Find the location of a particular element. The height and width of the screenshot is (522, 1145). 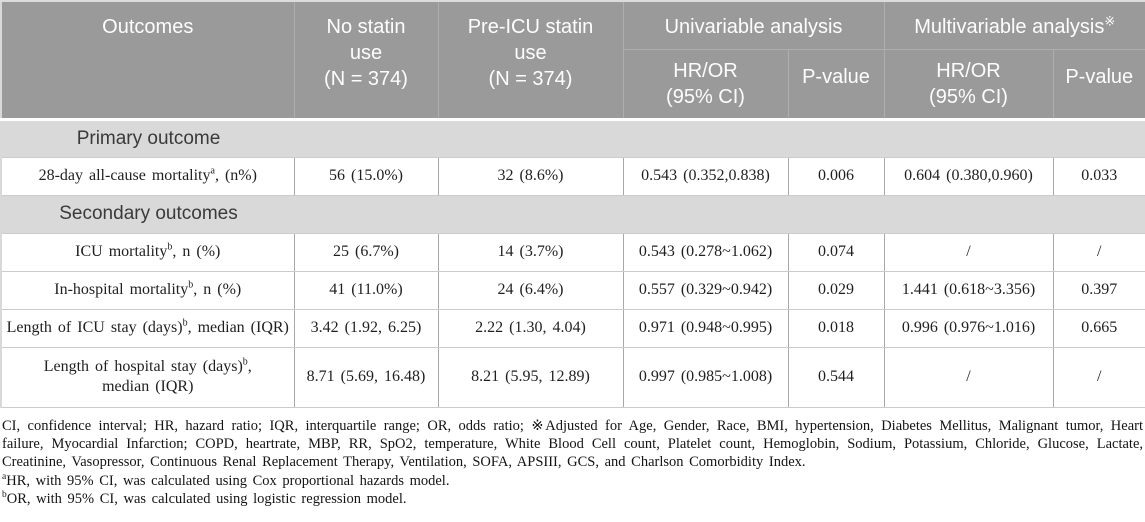

header-uni-p-value: P-value is located at coordinates (835, 83).